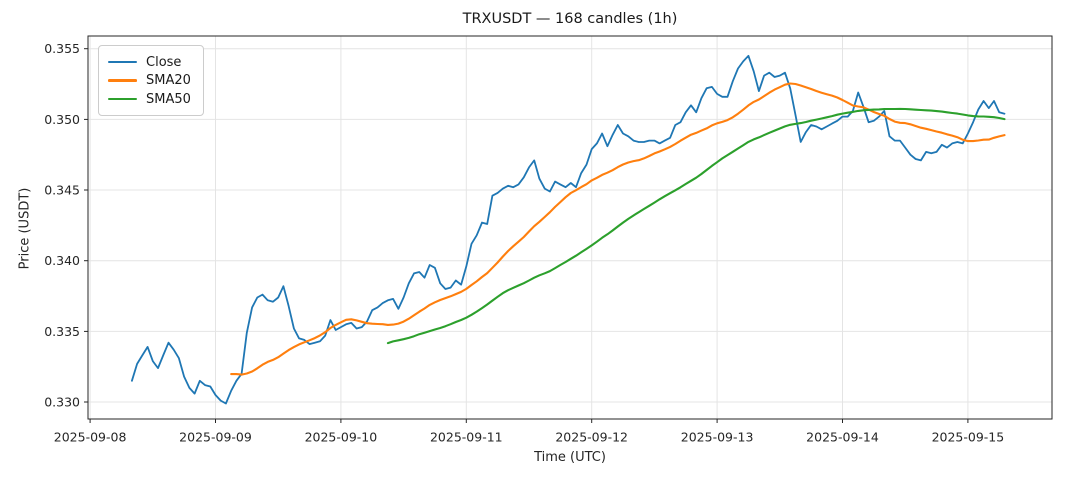  I want to click on y-tick-label: 0.350, so click(62, 119).